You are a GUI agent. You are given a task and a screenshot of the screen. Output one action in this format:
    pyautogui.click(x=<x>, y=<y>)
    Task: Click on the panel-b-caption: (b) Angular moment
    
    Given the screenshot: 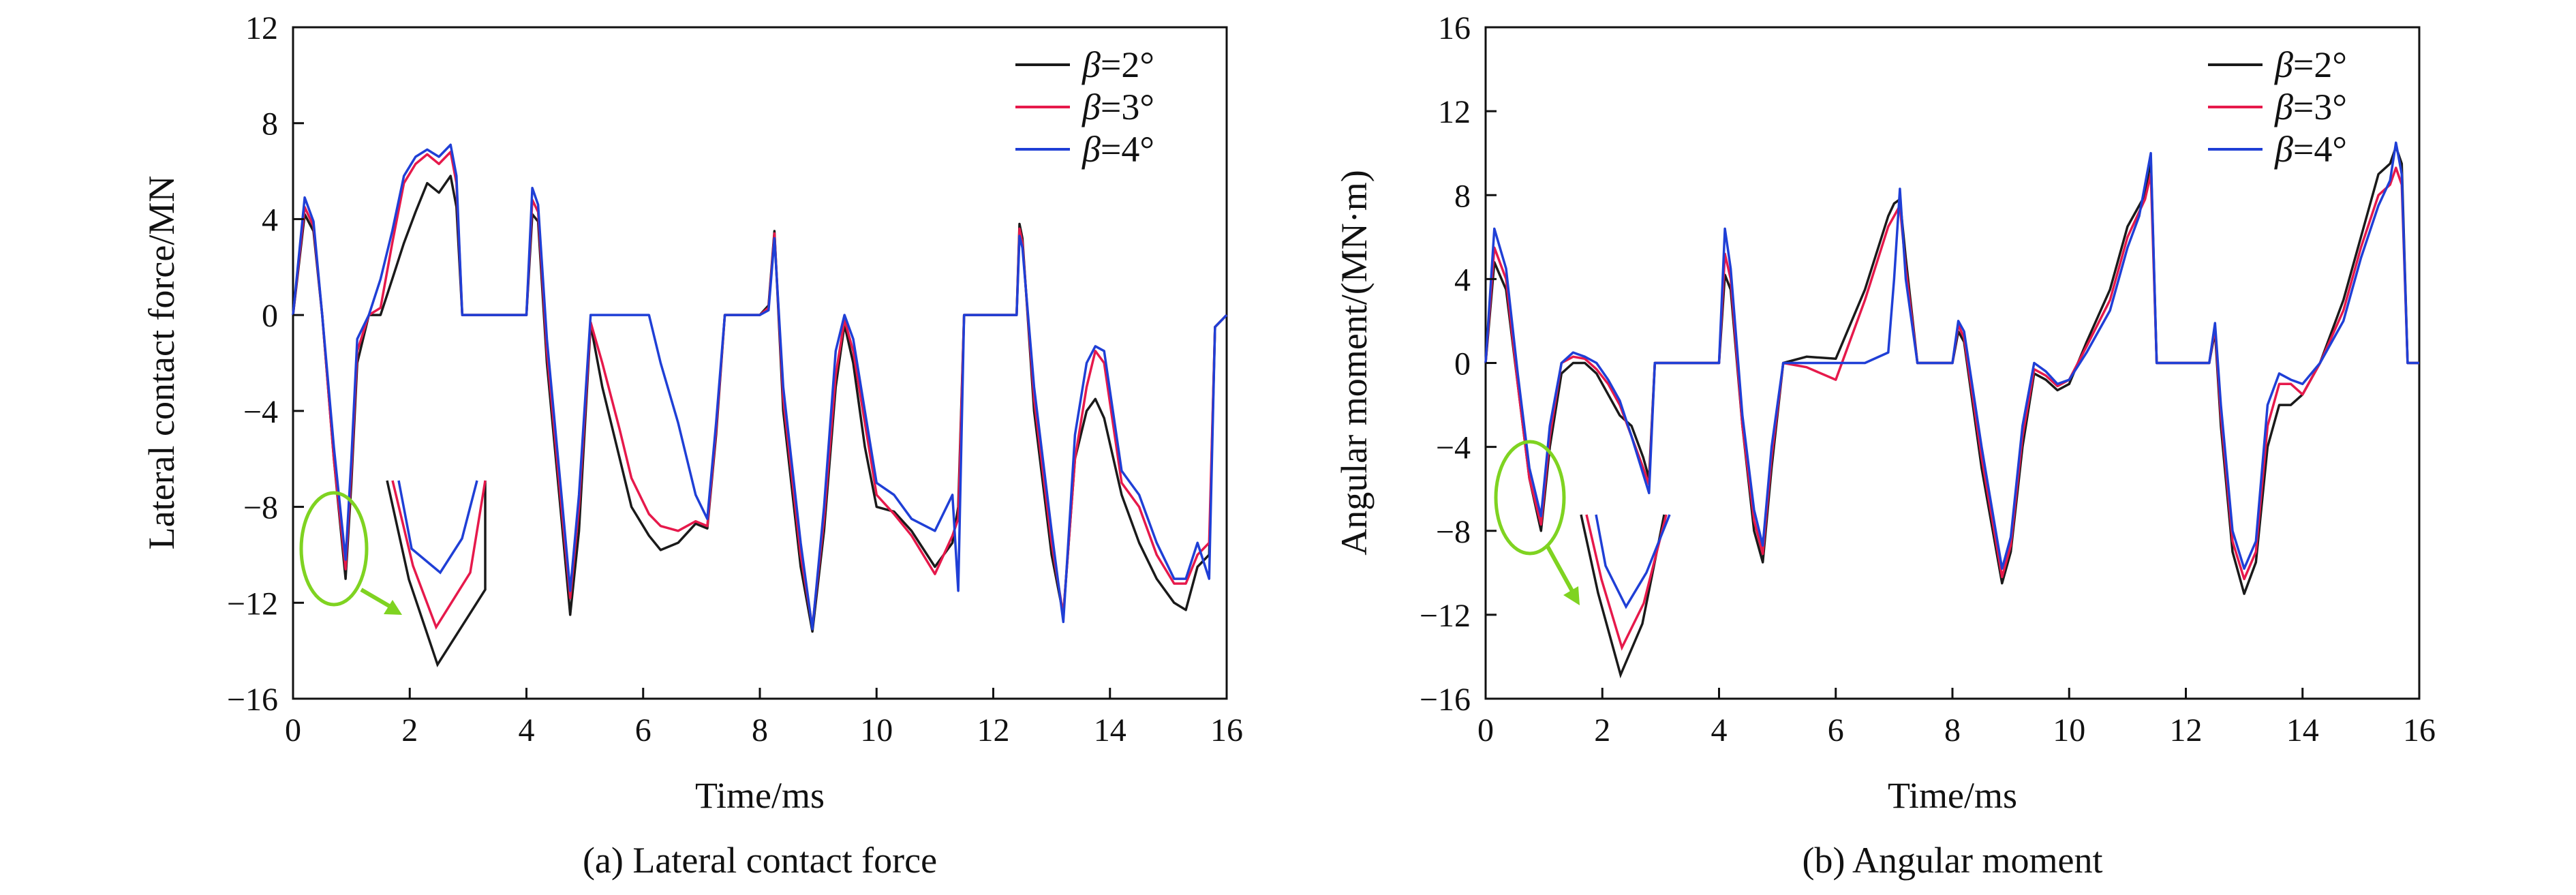 What is the action you would take?
    pyautogui.click(x=1953, y=860)
    